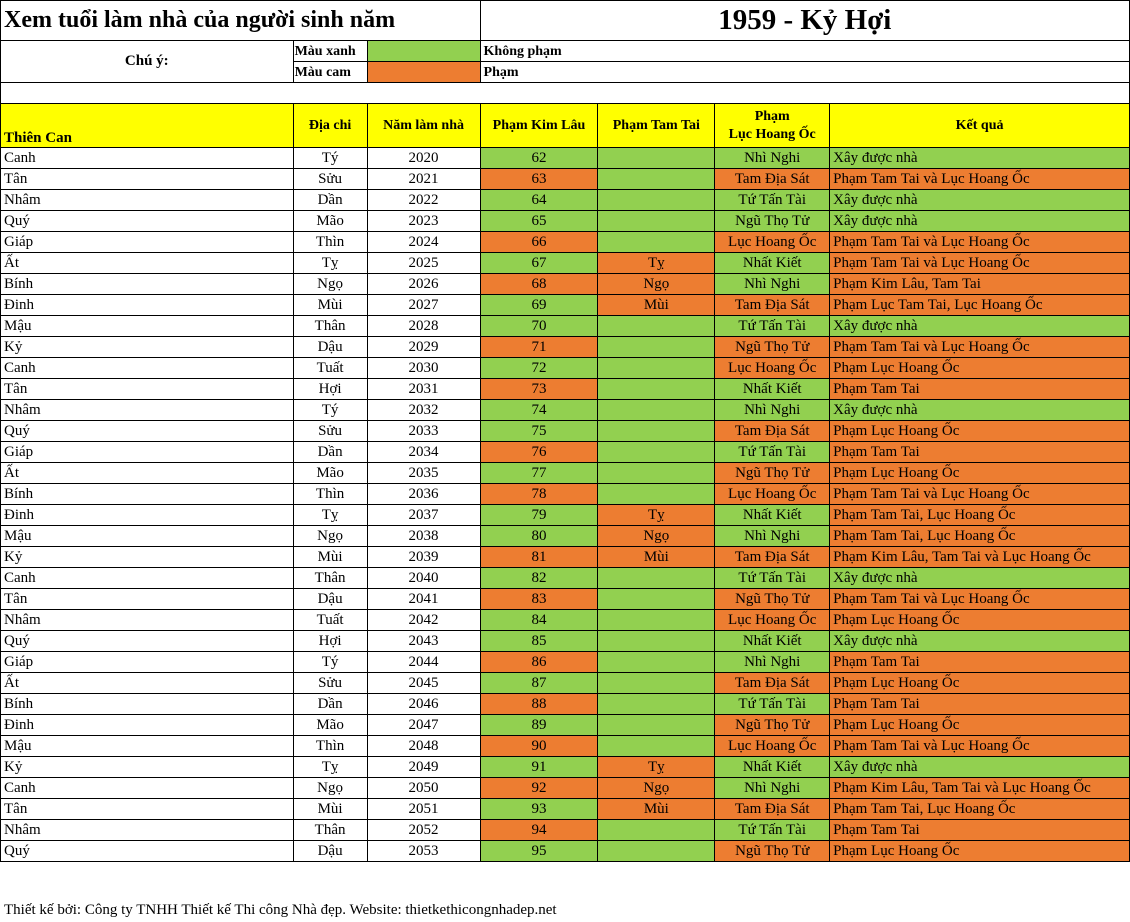 This screenshot has height=922, width=1130. Describe the element at coordinates (539, 557) in the screenshot. I see `cell-kim-lau: 81` at that location.